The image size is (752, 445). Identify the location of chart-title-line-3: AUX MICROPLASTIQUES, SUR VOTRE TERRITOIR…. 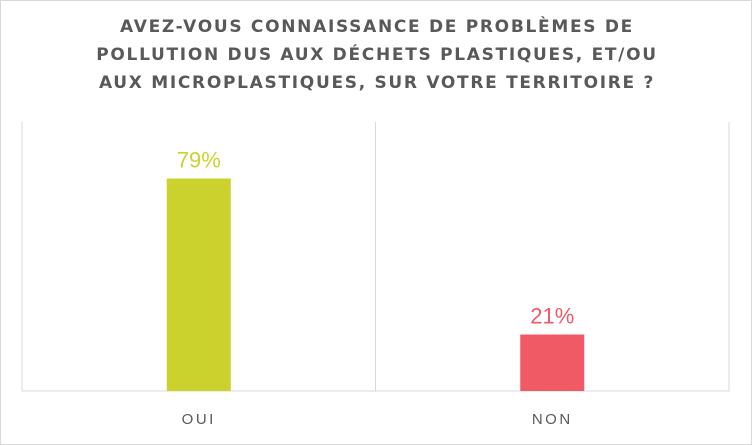
(377, 83).